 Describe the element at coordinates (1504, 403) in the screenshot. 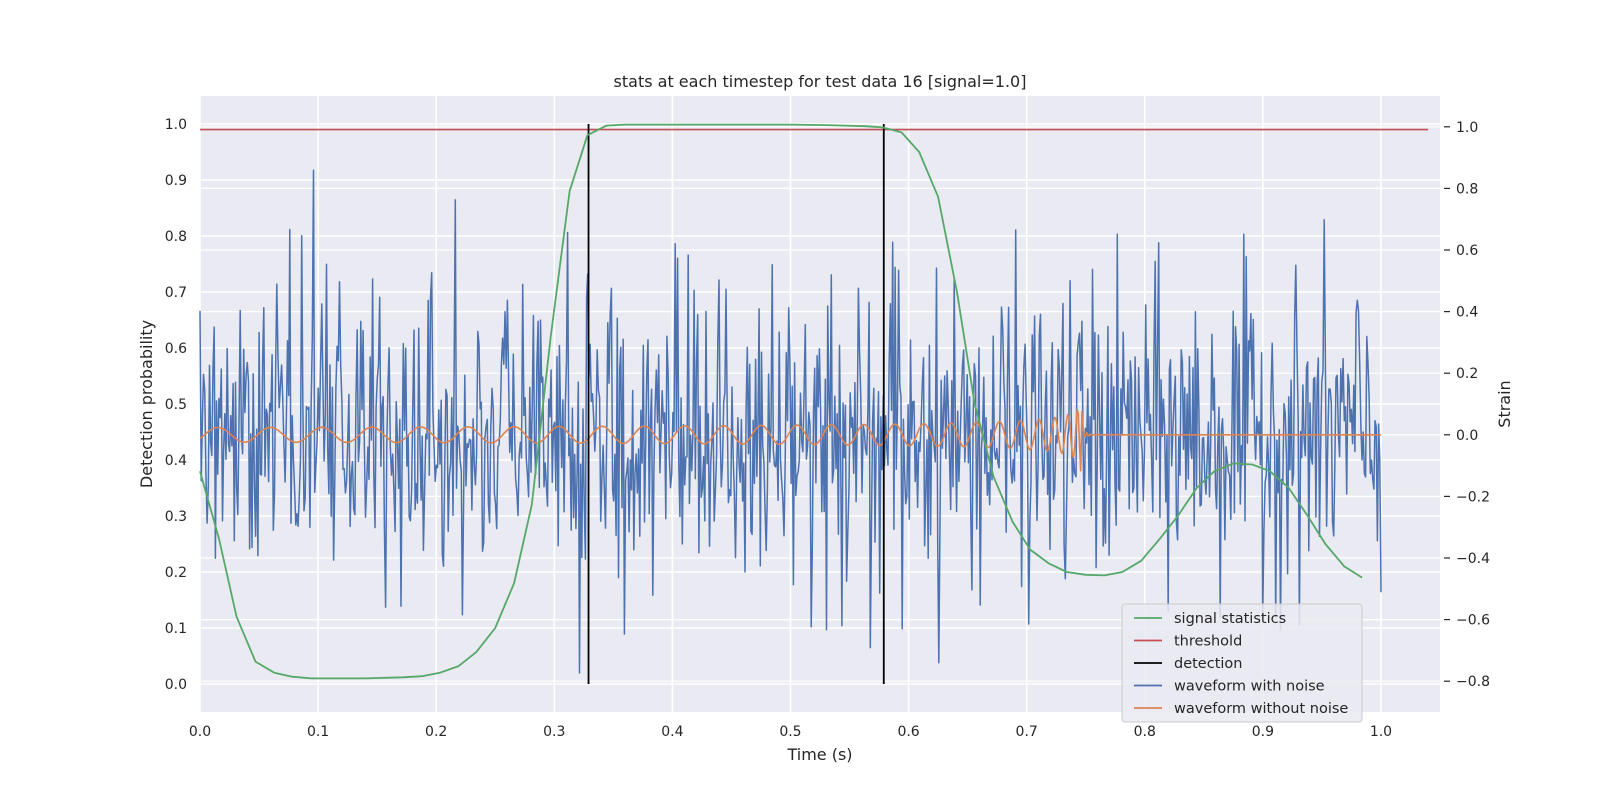

I see `y-right-axis-title: Strain` at that location.